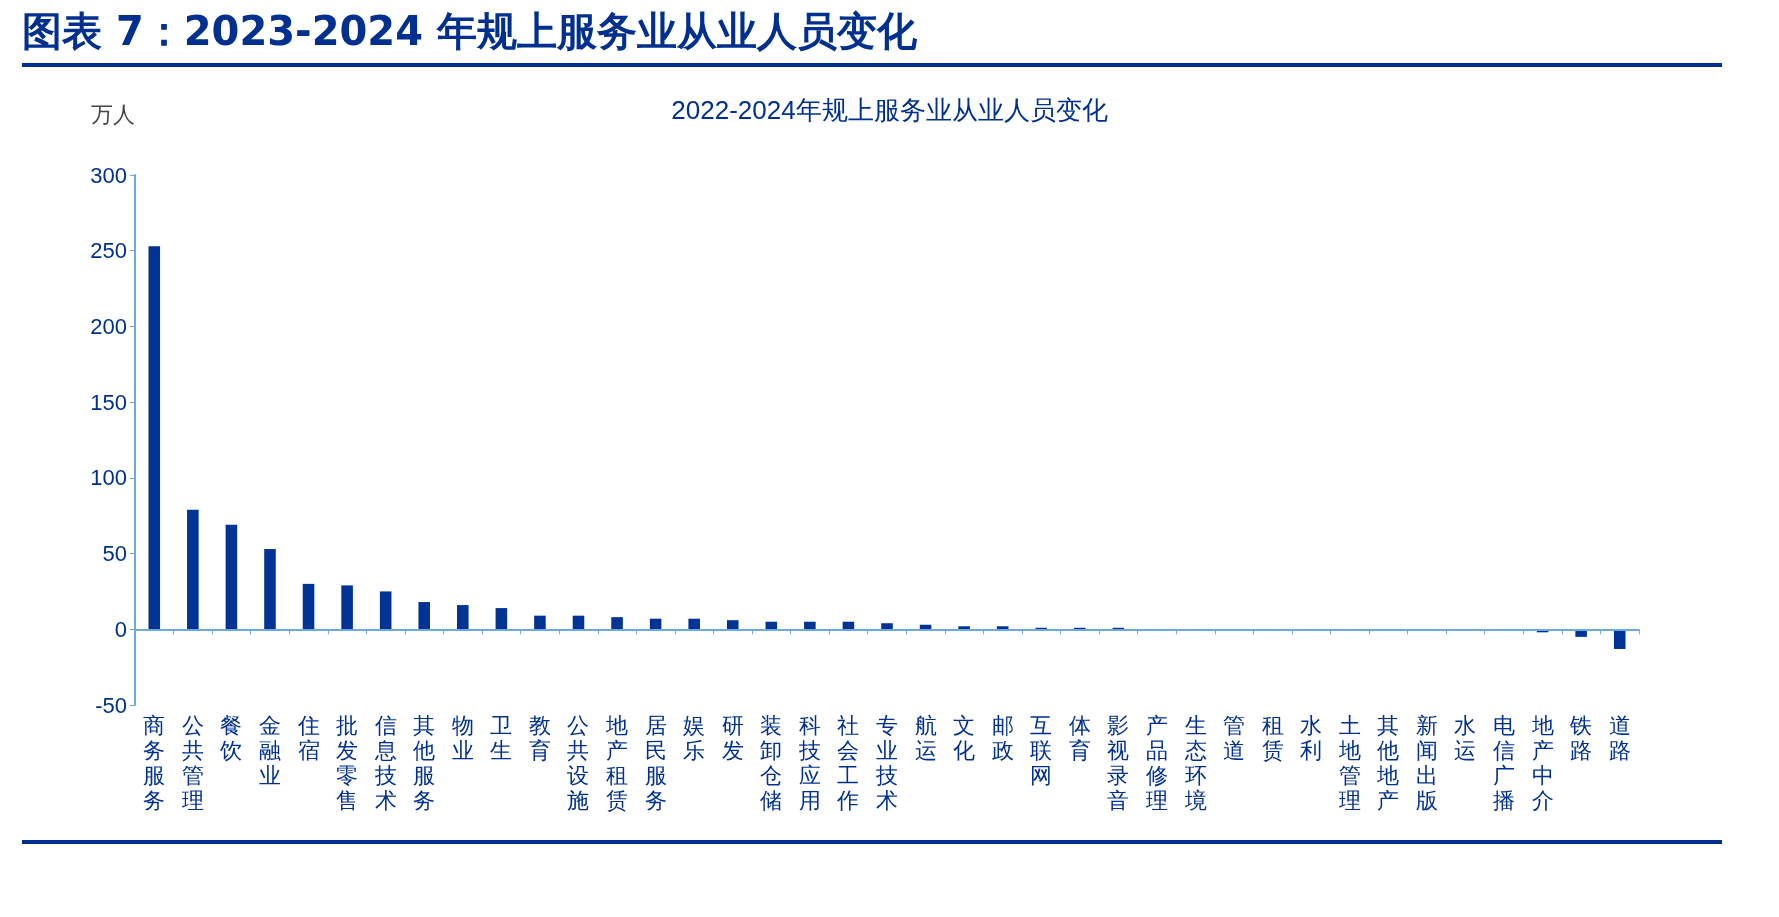 The image size is (1779, 917). I want to click on x-tick-label: 电信广播, so click(1504, 763).